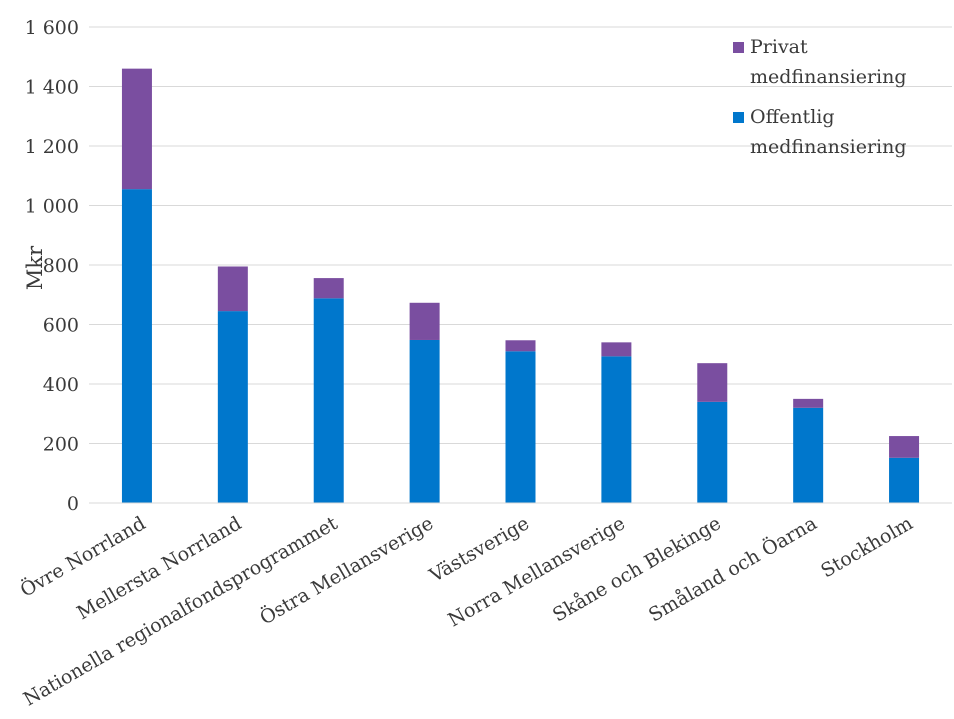  What do you see at coordinates (61, 445) in the screenshot?
I see `y-tick-label: 200` at bounding box center [61, 445].